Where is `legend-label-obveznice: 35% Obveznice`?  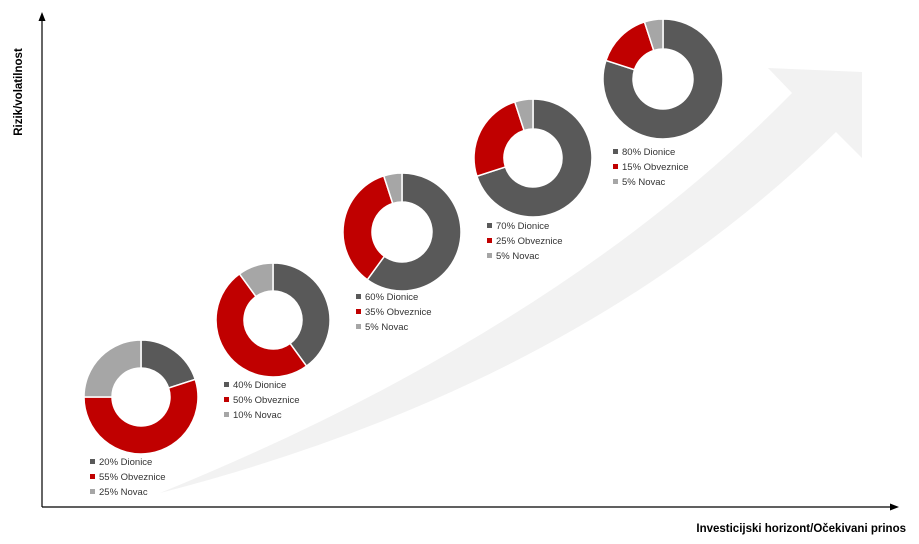 legend-label-obveznice: 35% Obveznice is located at coordinates (398, 312).